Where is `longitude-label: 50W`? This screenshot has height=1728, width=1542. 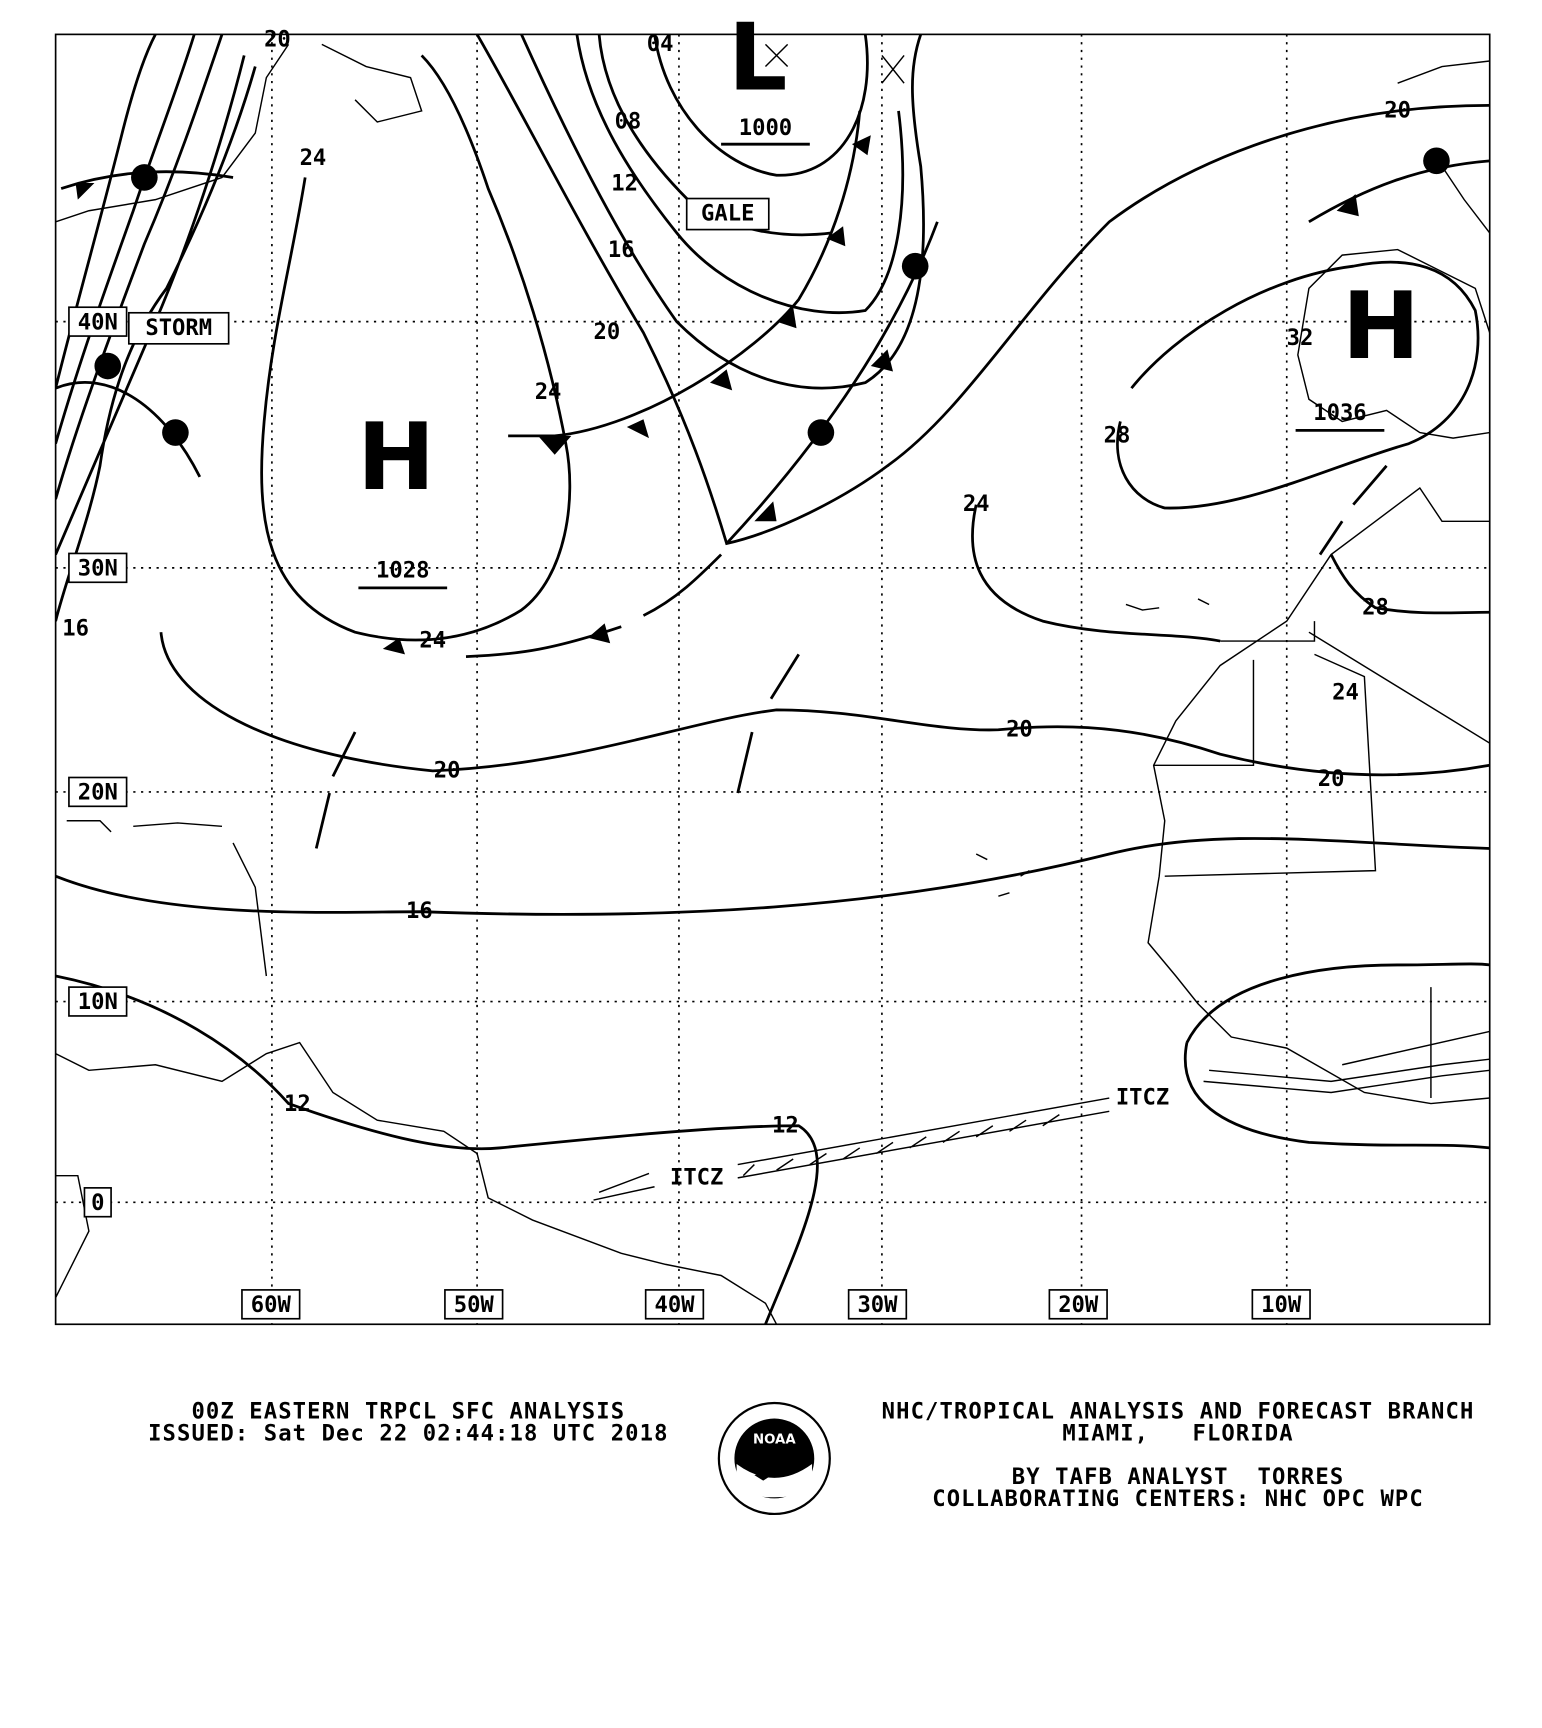 longitude-label: 50W is located at coordinates (474, 1305).